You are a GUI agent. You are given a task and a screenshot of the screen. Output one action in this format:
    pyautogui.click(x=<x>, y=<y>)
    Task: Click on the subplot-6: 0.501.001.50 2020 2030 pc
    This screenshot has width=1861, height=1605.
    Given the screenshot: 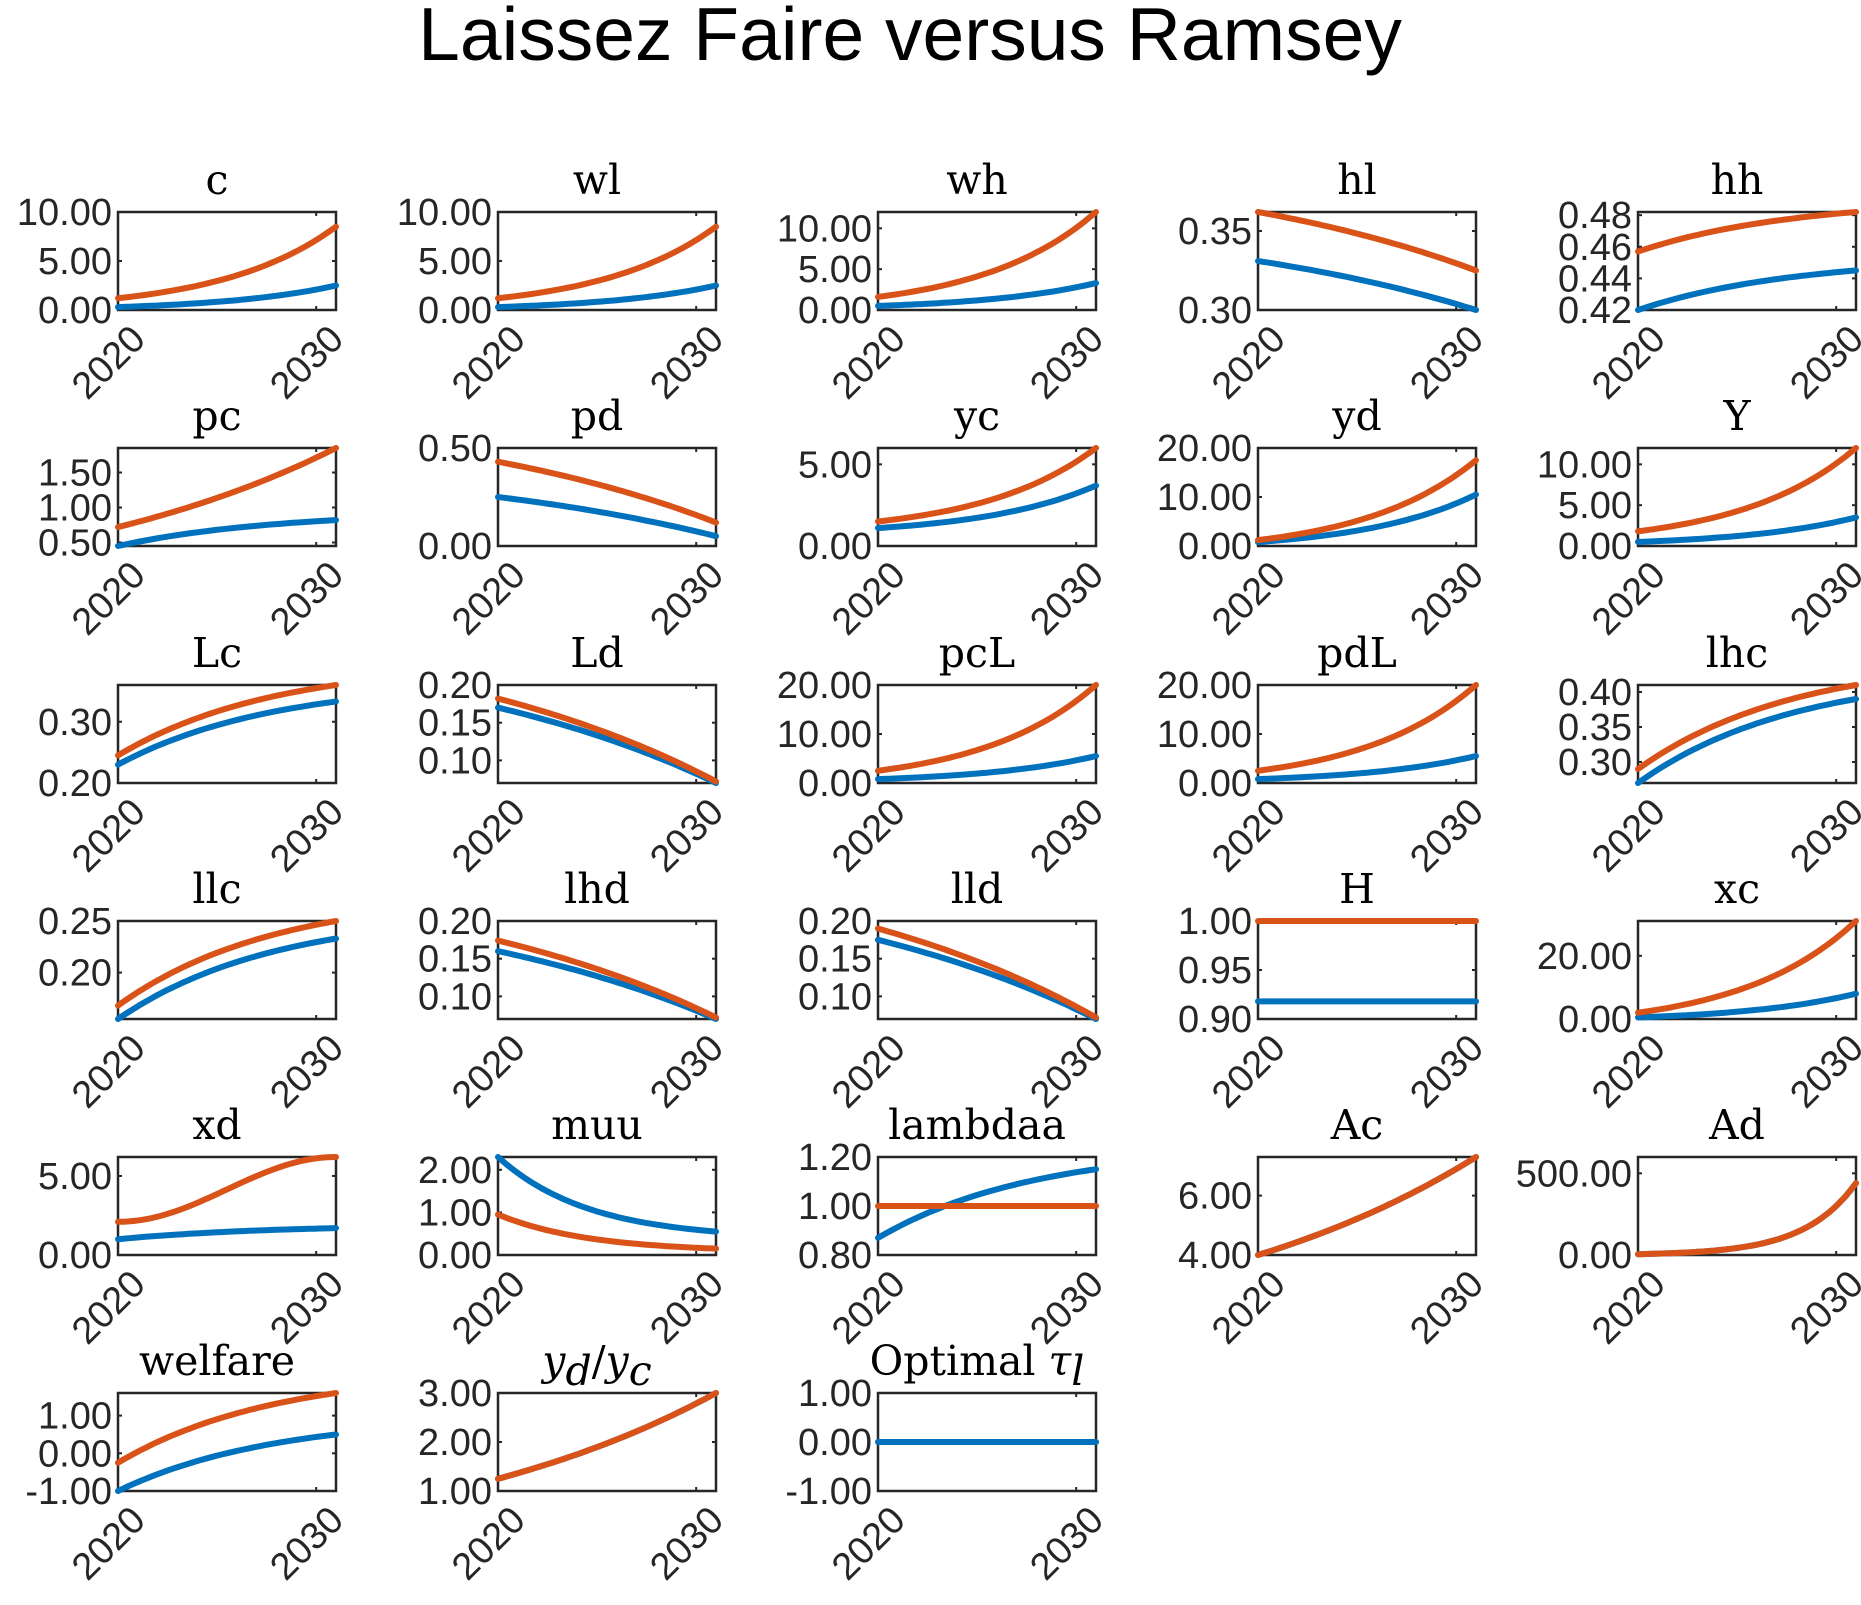 What is the action you would take?
    pyautogui.click(x=195, y=517)
    